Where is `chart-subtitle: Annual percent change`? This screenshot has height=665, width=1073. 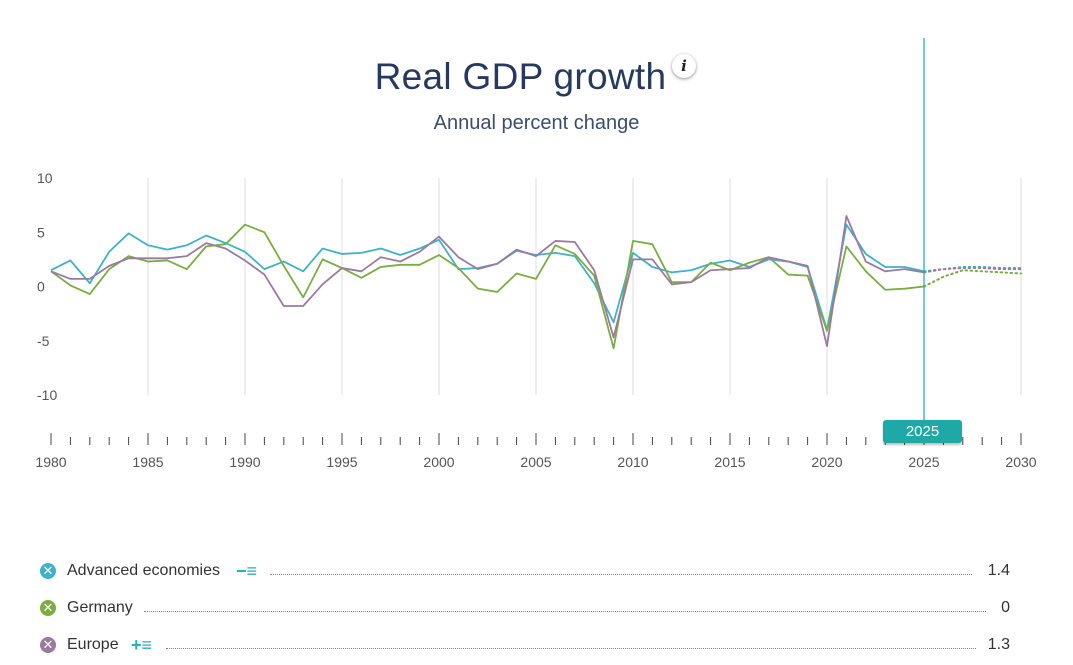
chart-subtitle: Annual percent change is located at coordinates (536, 123).